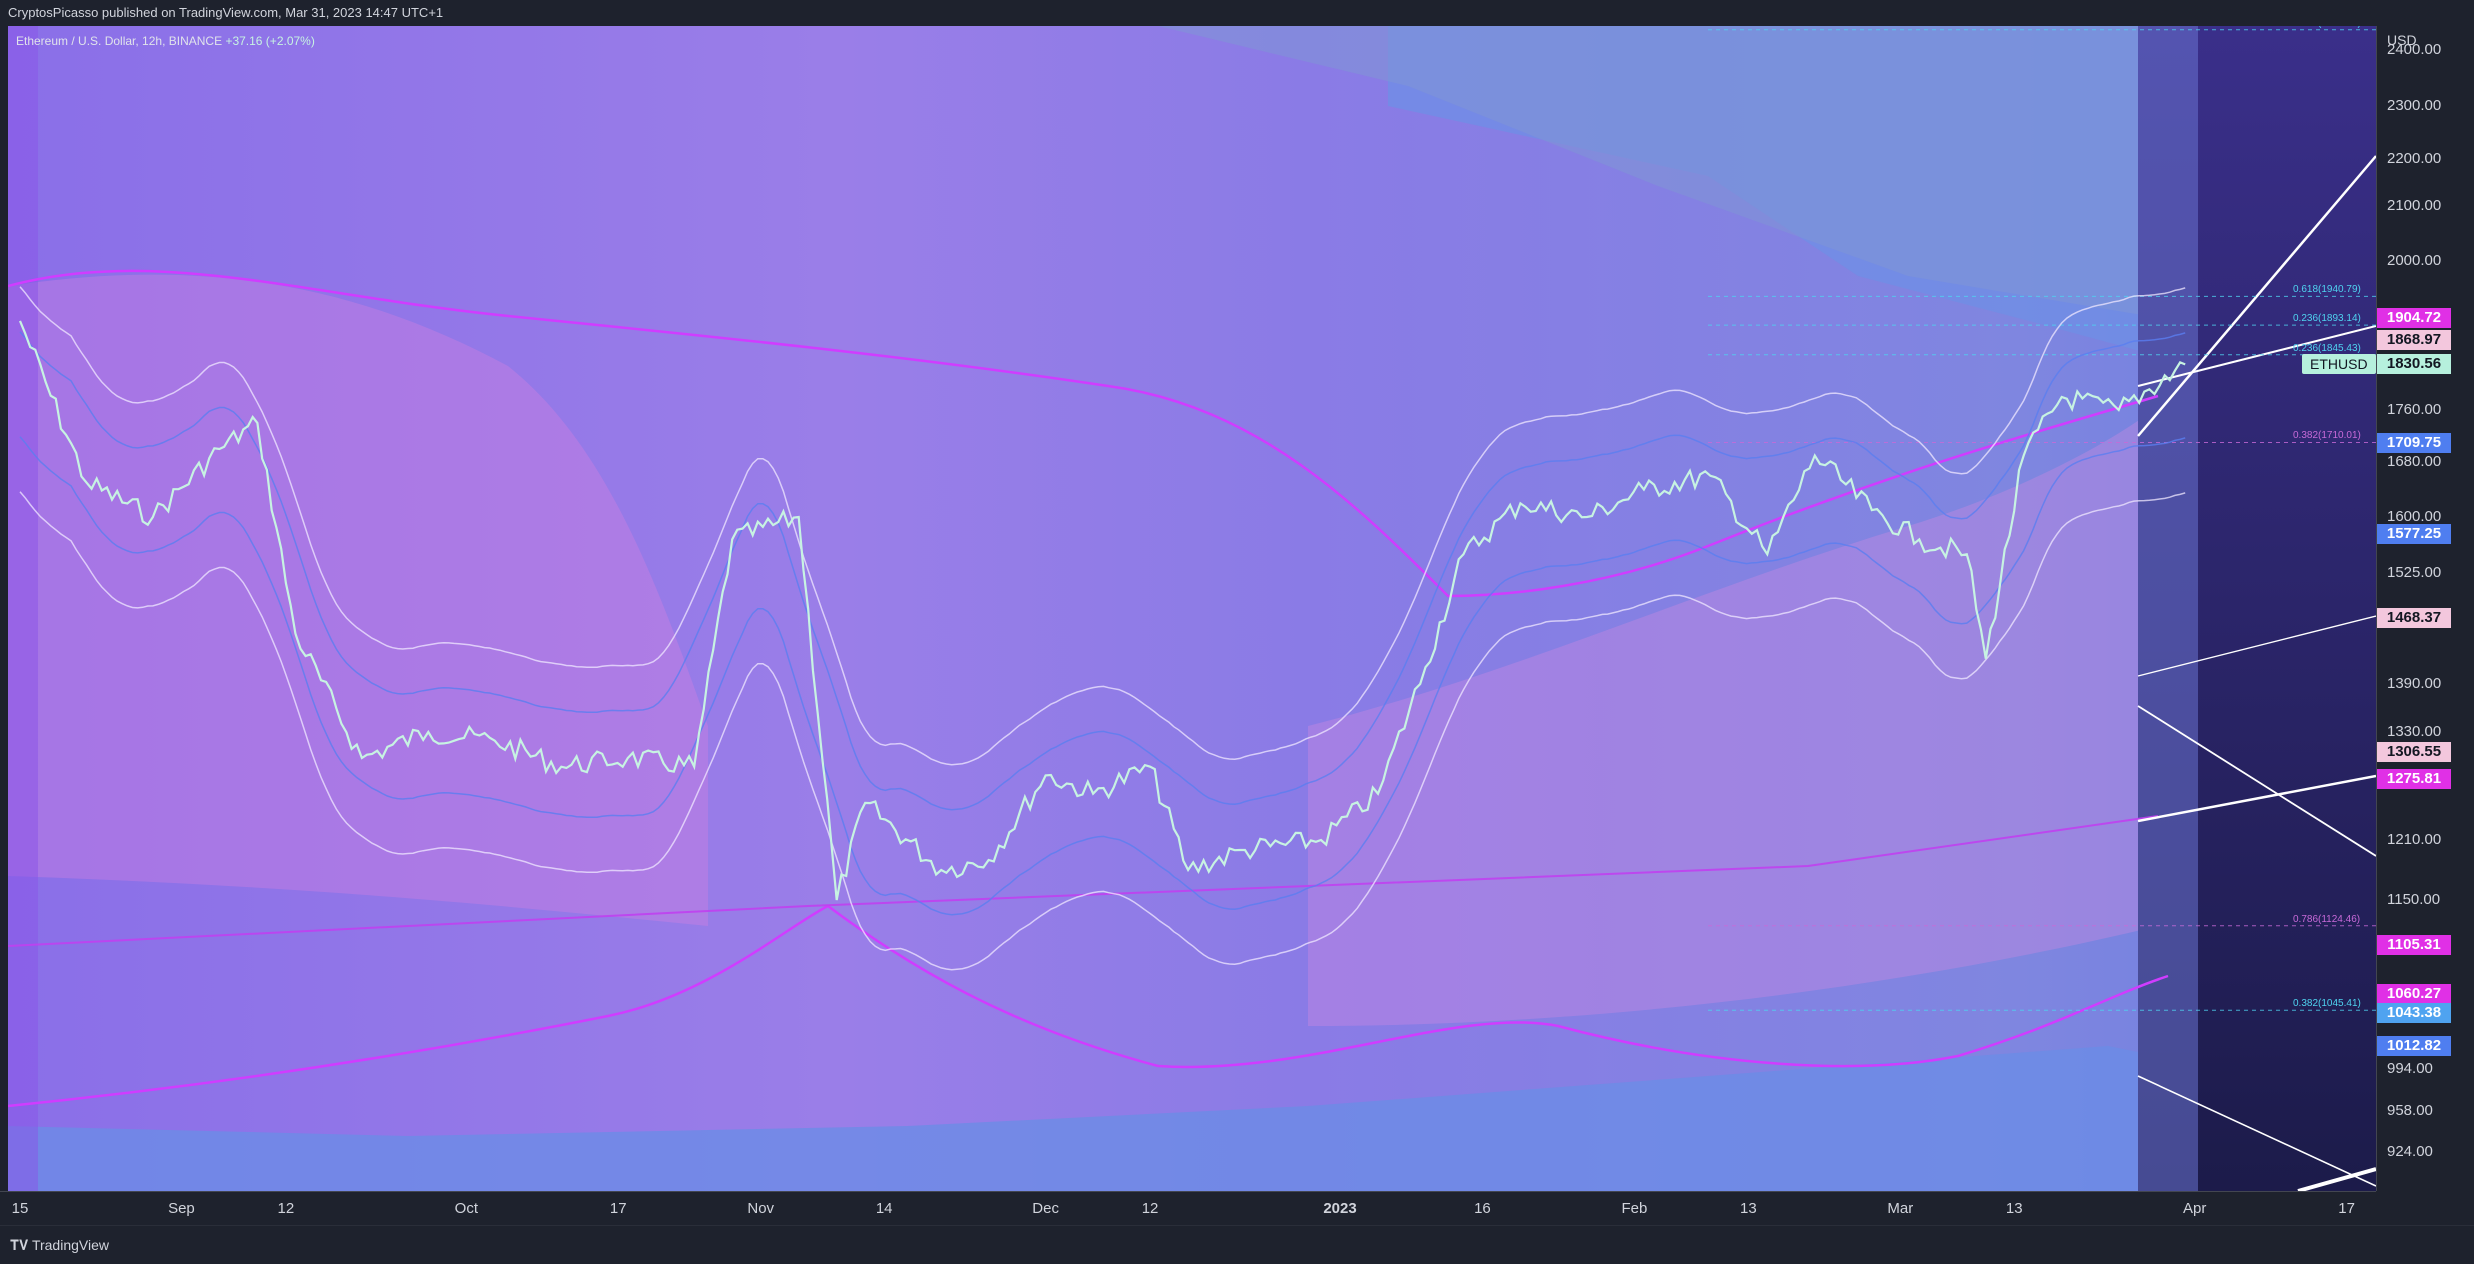 The width and height of the screenshot is (2474, 1264). I want to click on legend-symbol-line: Ethereum / U.S. Dollar, 12h, BINANCE, so click(119, 41).